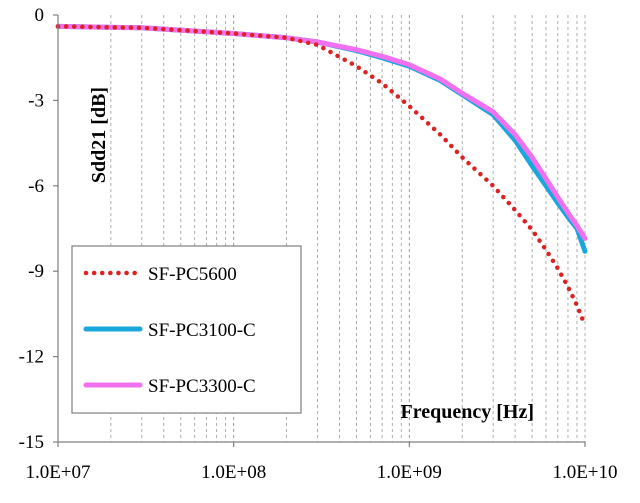  I want to click on y-tick-label: -3, so click(36, 100).